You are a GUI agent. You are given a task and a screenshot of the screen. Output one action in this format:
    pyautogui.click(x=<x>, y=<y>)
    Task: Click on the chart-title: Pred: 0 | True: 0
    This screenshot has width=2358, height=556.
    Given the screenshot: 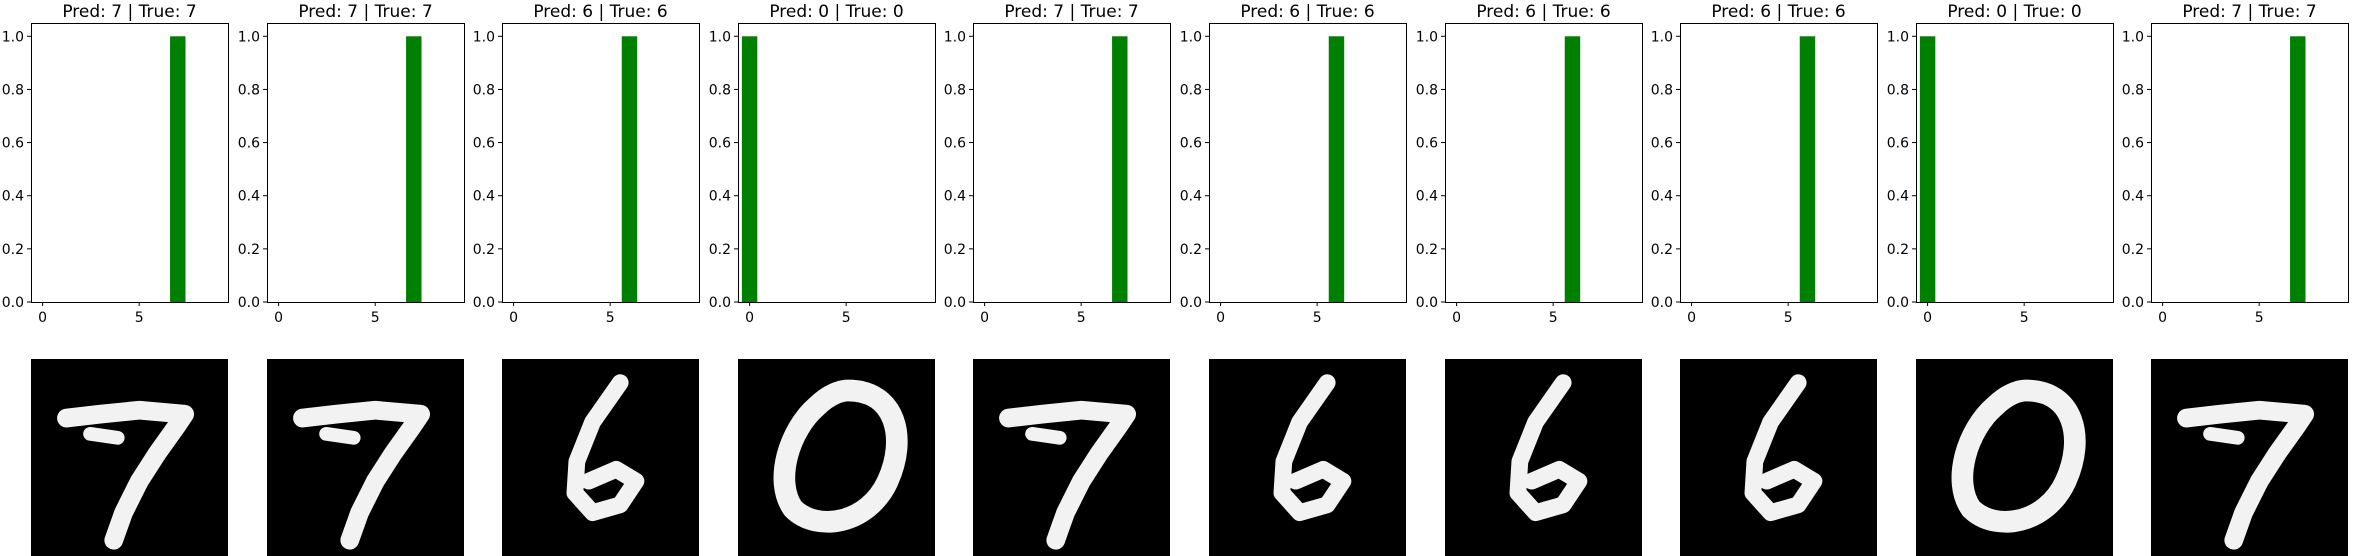 What is the action you would take?
    pyautogui.click(x=836, y=12)
    